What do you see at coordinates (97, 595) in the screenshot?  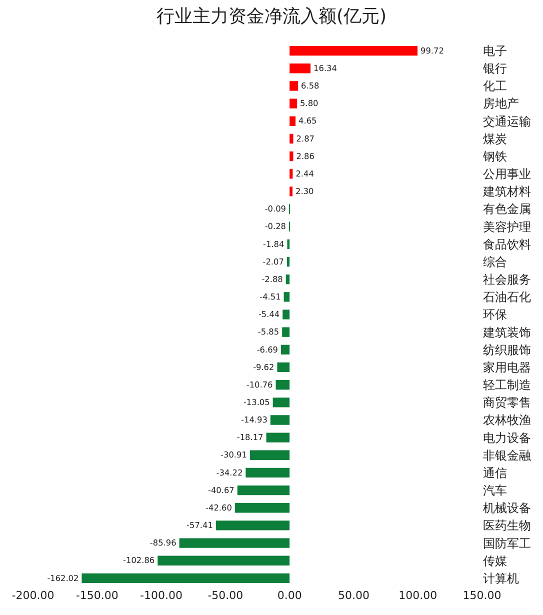 I see `x-tick-label: -150.00` at bounding box center [97, 595].